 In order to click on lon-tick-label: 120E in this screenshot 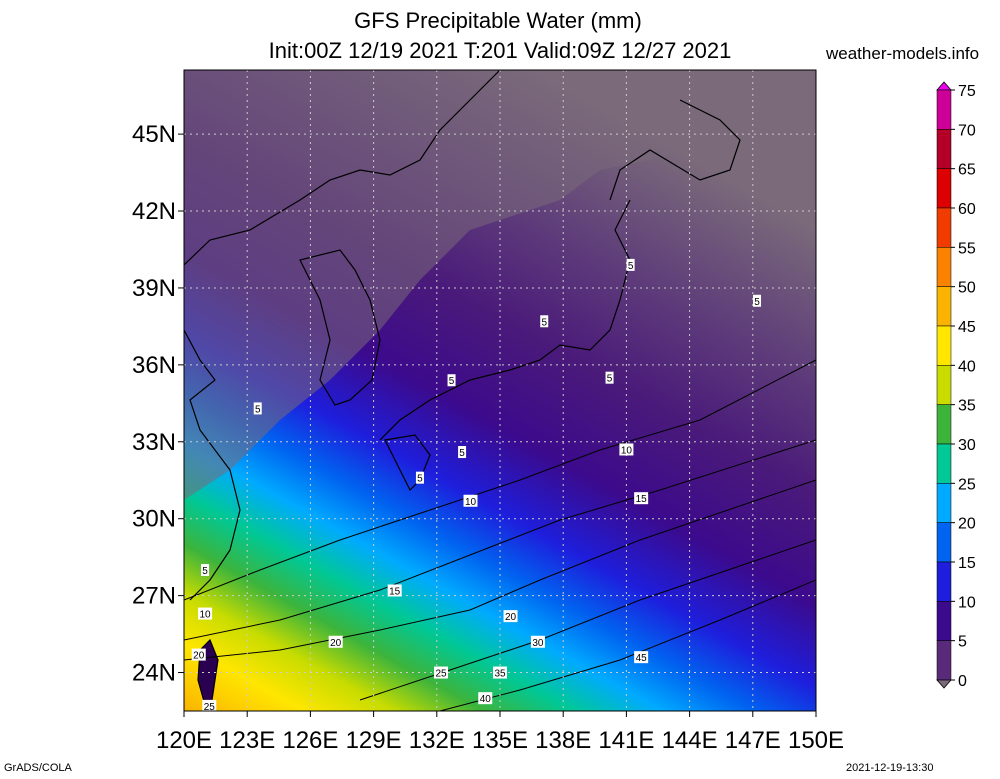, I will do `click(184, 740)`.